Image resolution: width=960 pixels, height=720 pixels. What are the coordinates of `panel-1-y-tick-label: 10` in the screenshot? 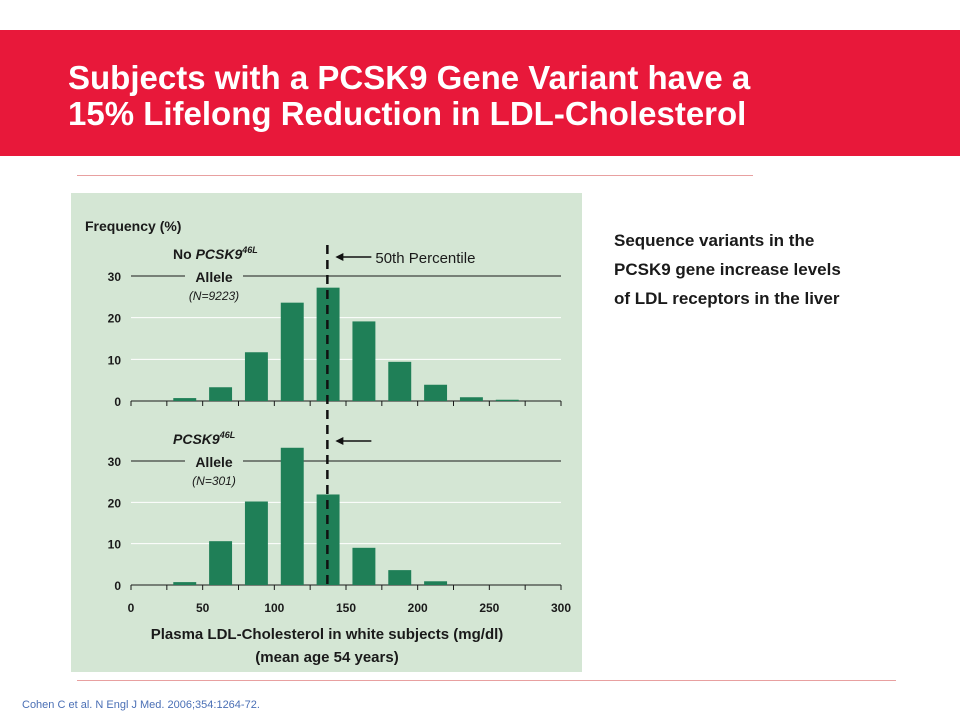 It's located at (115, 360).